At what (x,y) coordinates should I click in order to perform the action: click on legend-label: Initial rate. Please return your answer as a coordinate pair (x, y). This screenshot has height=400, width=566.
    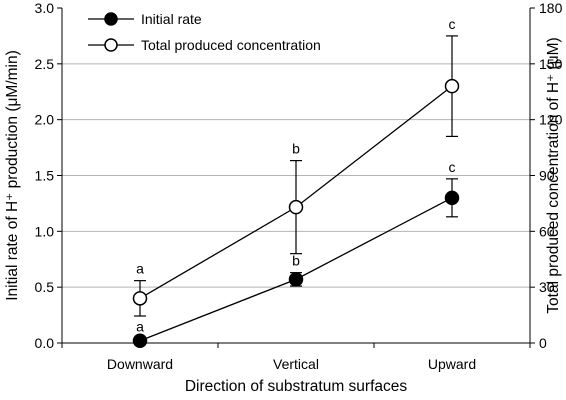
    Looking at the image, I should click on (171, 19).